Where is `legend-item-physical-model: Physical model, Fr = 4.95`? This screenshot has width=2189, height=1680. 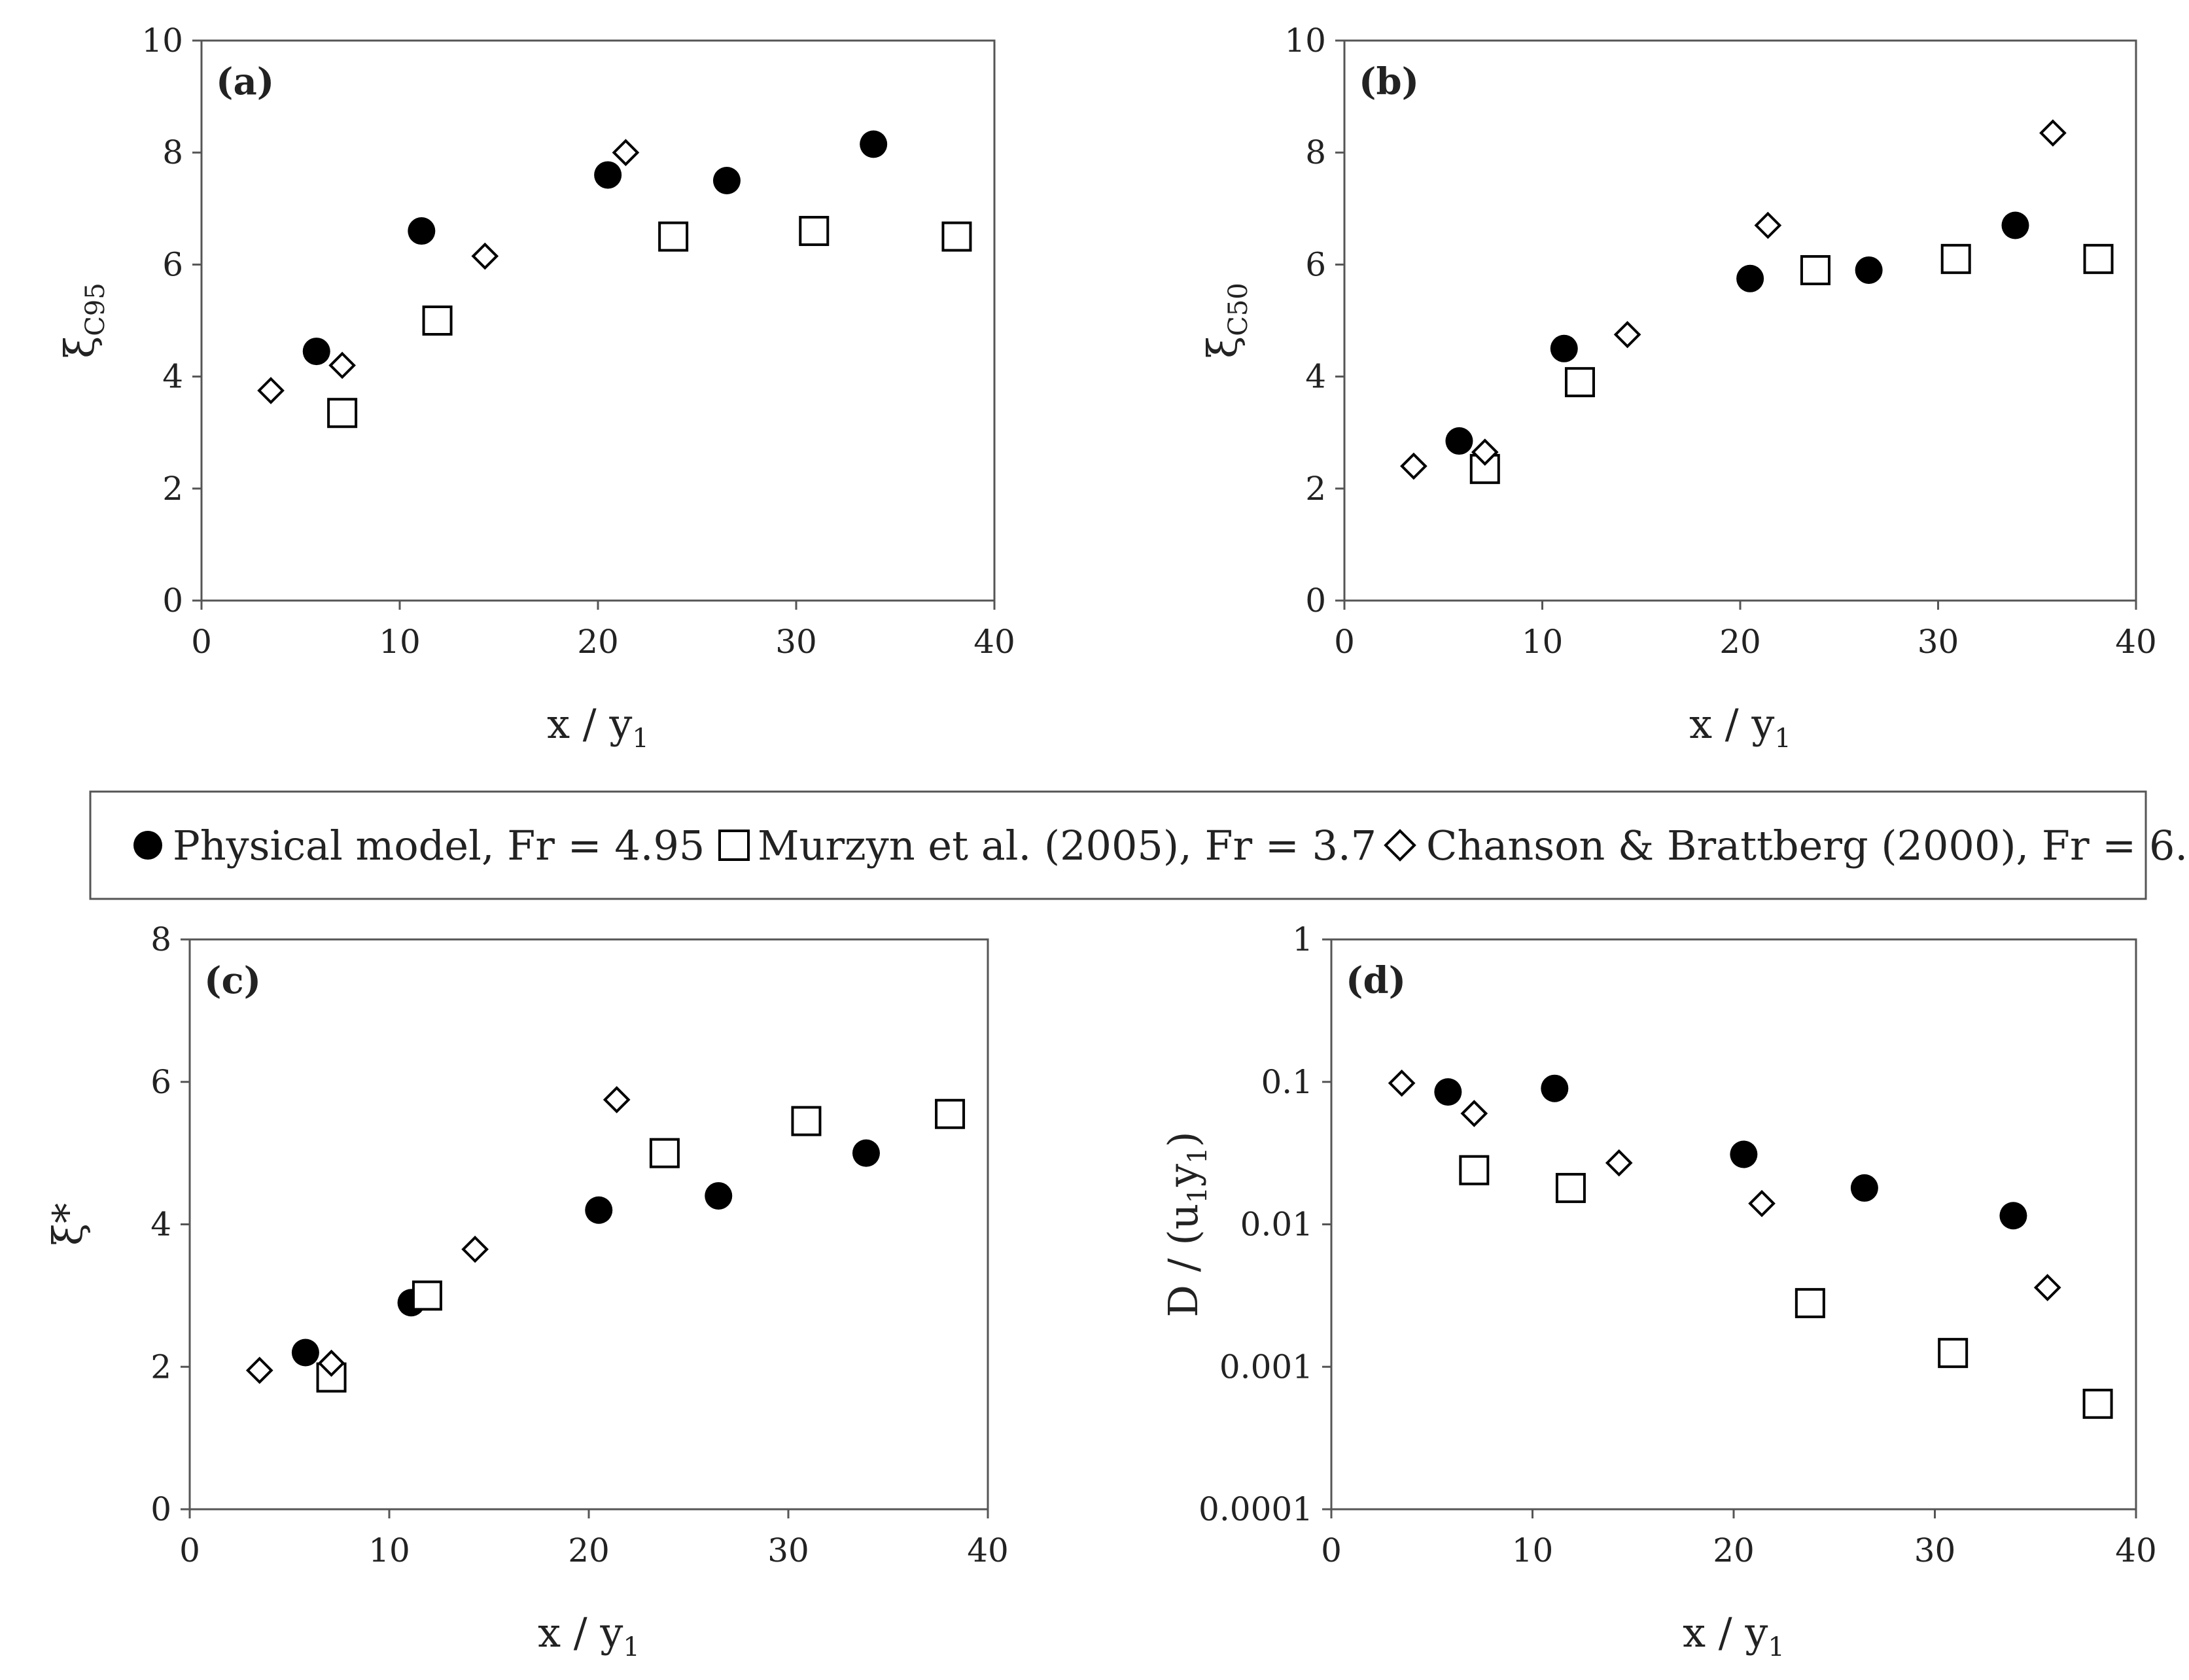
legend-item-physical-model: Physical model, Fr = 4.95 is located at coordinates (439, 845).